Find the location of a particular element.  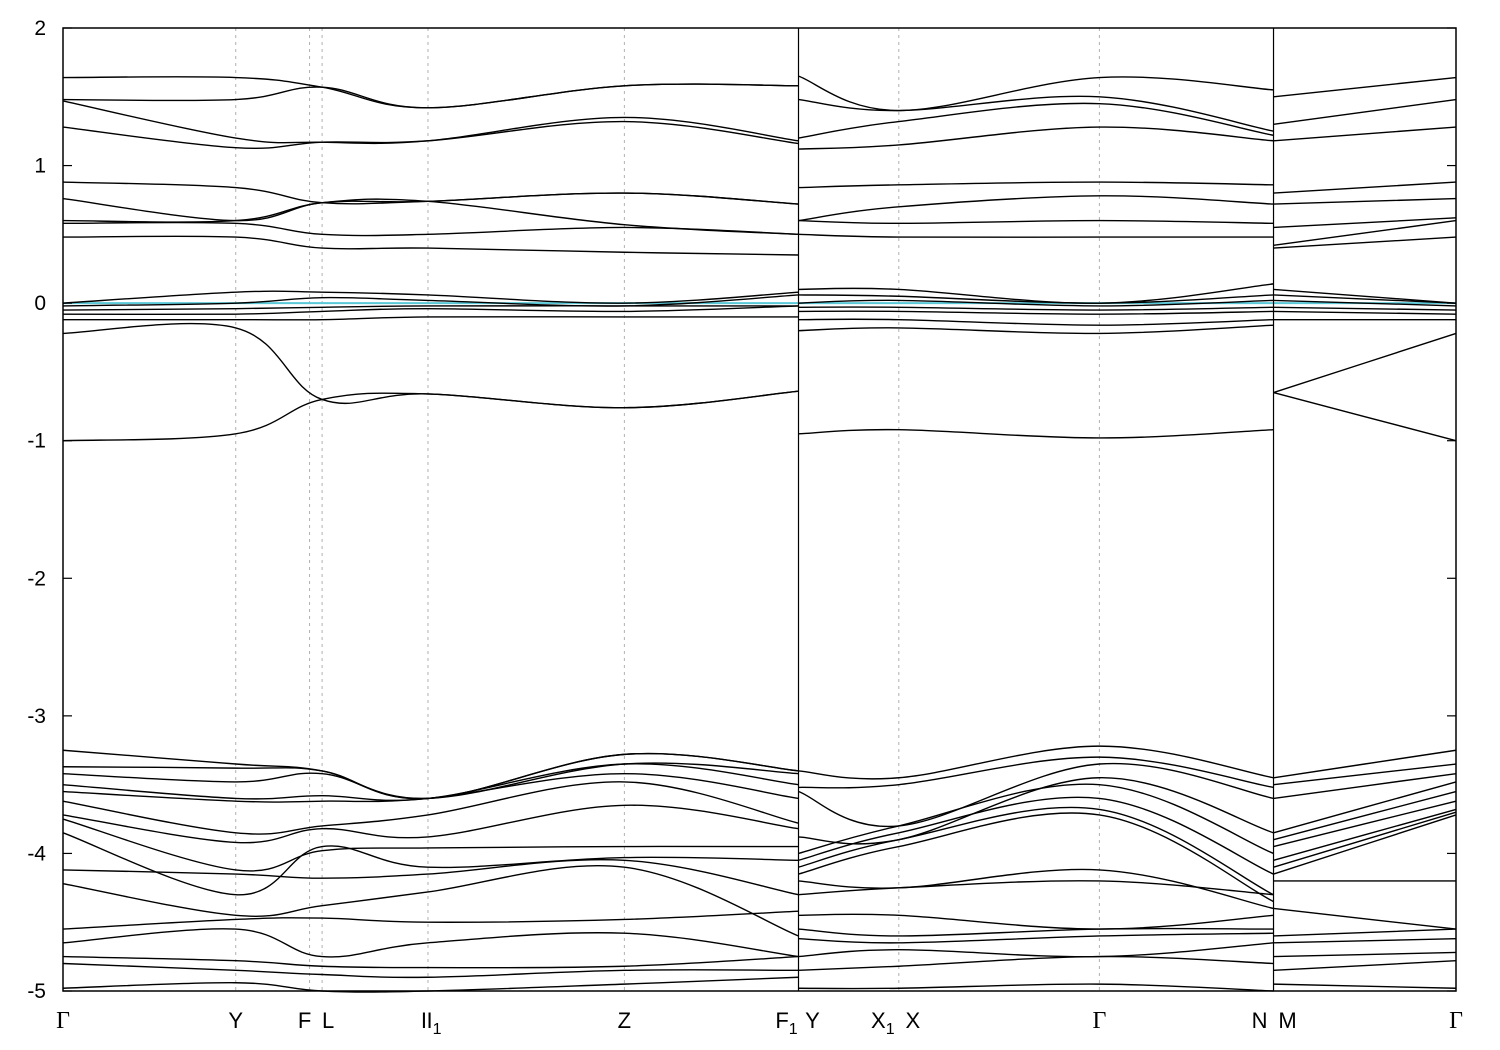

y-tick-label: -5 is located at coordinates (36, 991).